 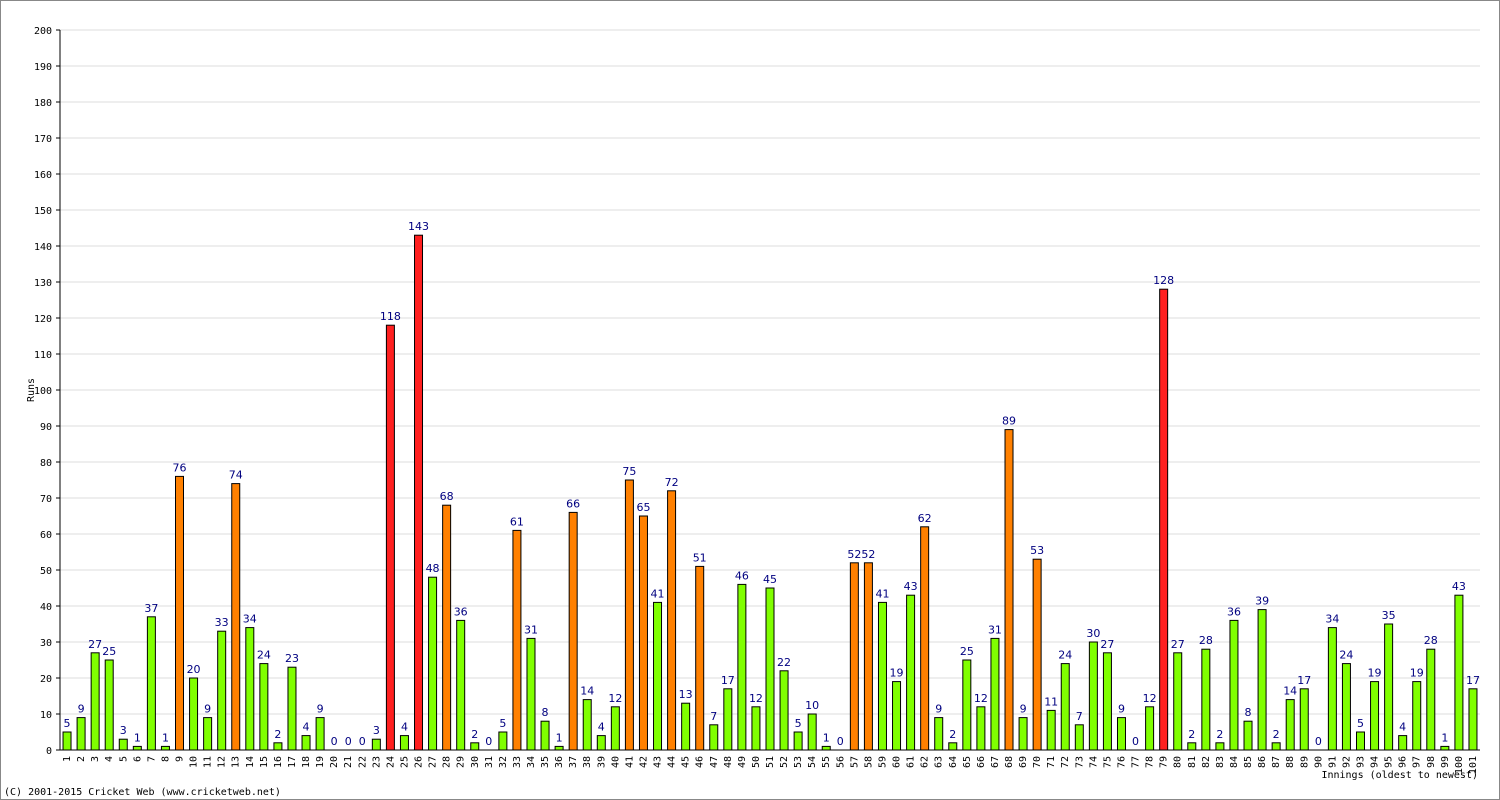 What do you see at coordinates (404, 762) in the screenshot?
I see `x-tick-label: 25` at bounding box center [404, 762].